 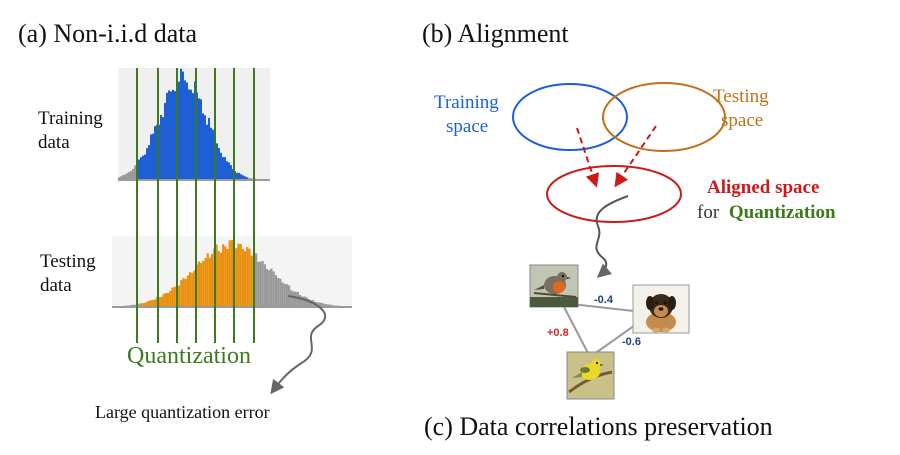 I want to click on error-arrow, so click(x=298, y=345).